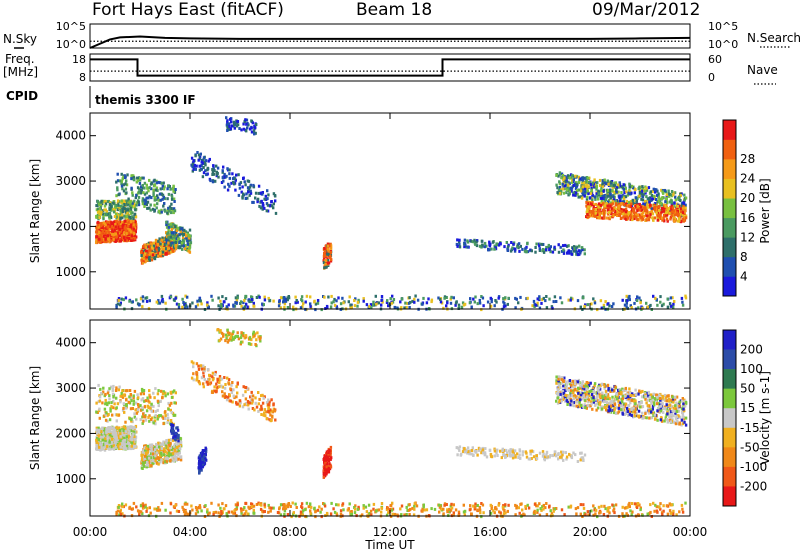  What do you see at coordinates (401, 35) in the screenshot?
I see `noise-panel: N.Sky 10^5 10^0 10^5 10^0 N.Search` at bounding box center [401, 35].